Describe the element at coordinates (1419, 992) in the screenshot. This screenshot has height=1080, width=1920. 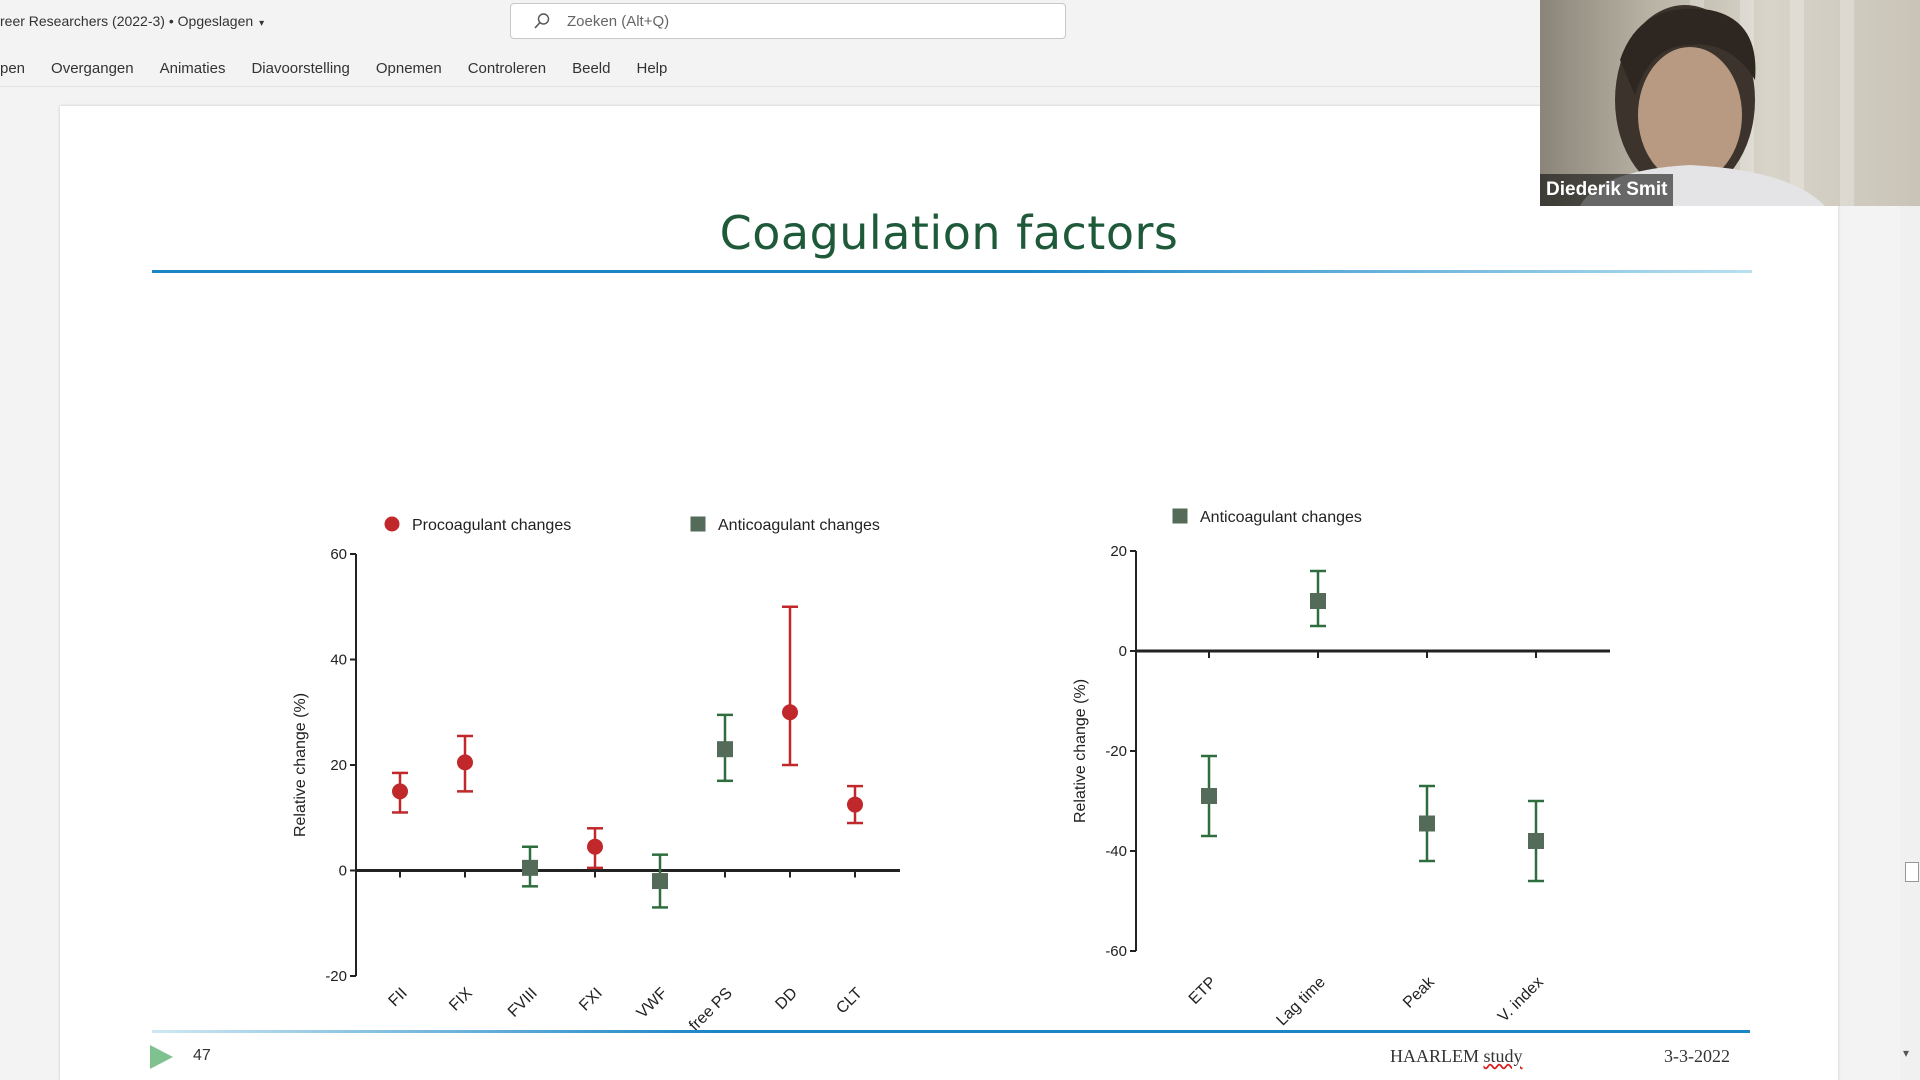
I see `x-tick-label: Peak` at that location.